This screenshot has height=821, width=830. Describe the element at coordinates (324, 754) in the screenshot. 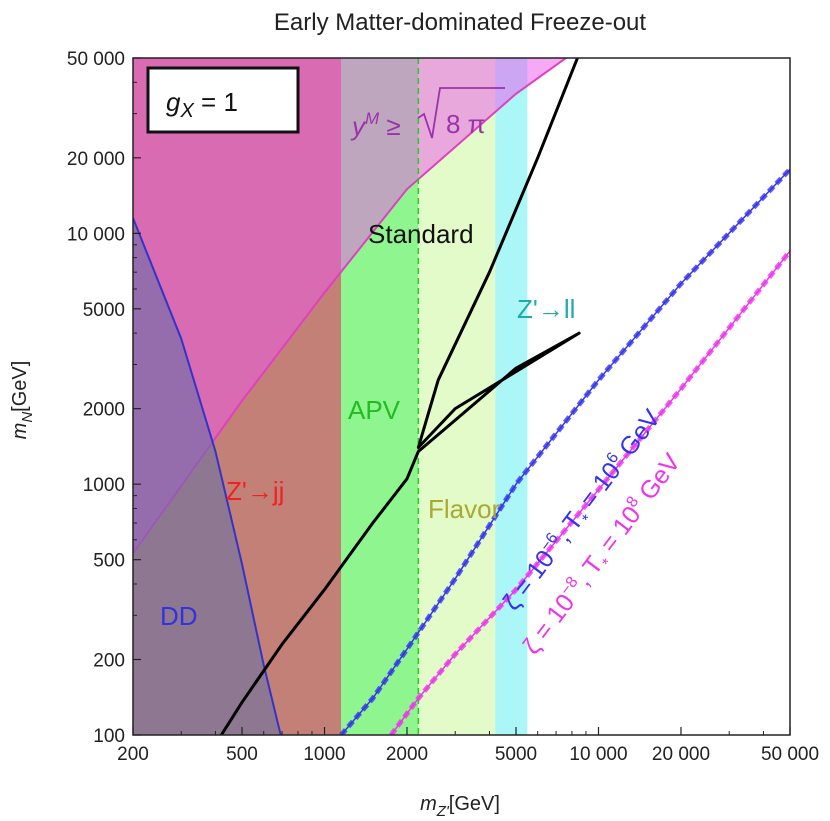

I see `x-tick-label: 1000` at that location.